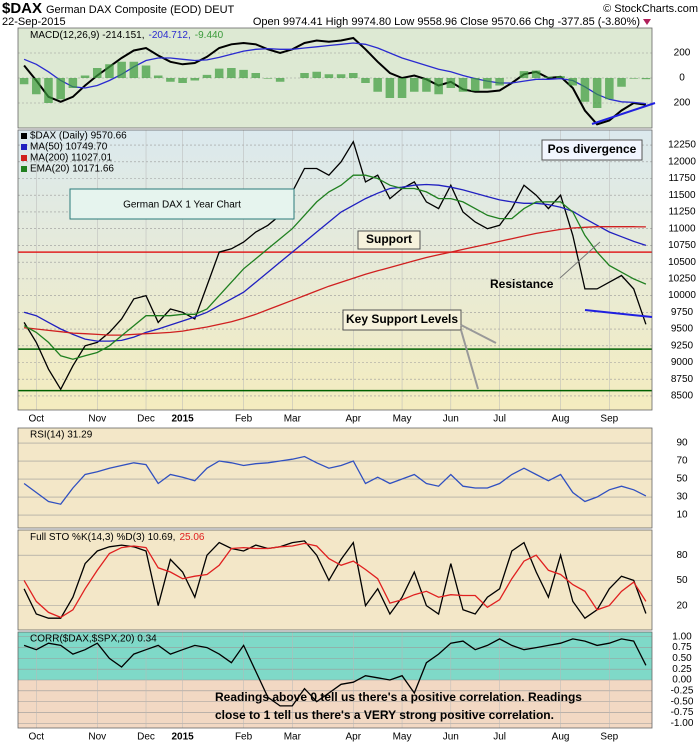 The height and width of the screenshot is (753, 700). I want to click on note: Pos divergence, so click(592, 149).